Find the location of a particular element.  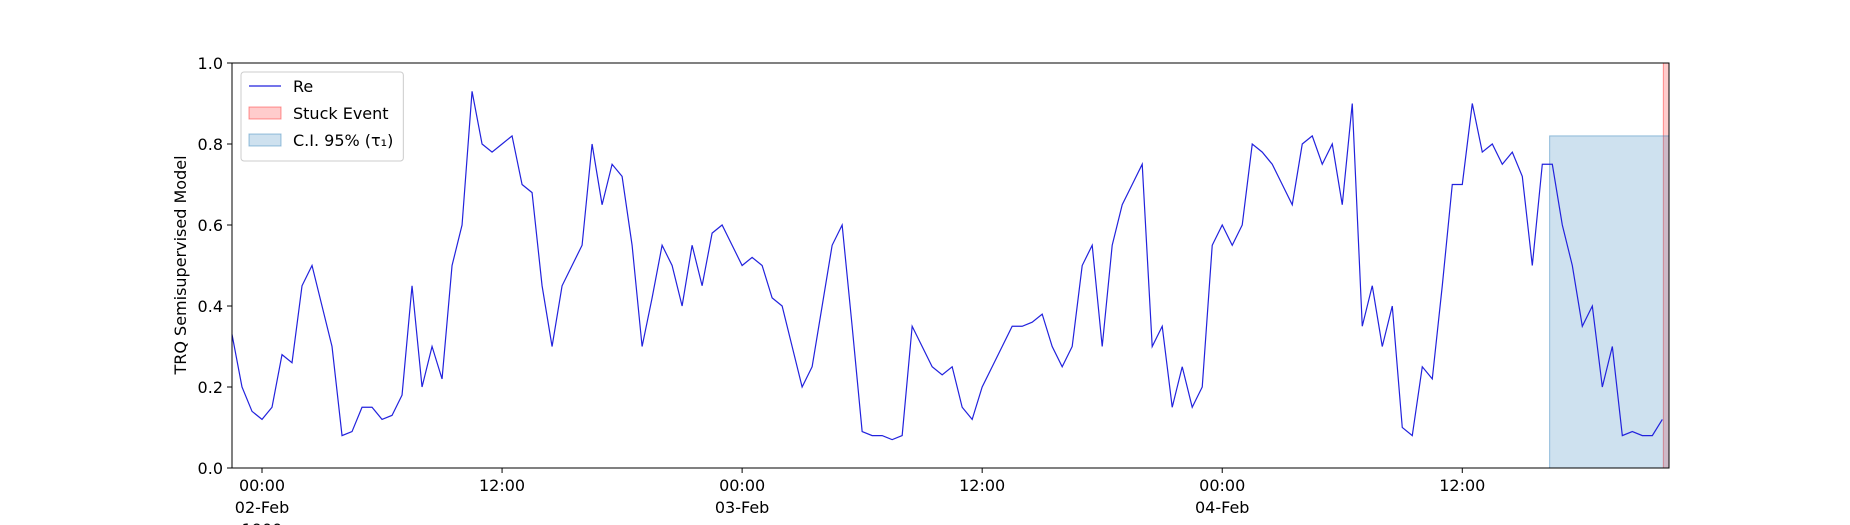

y-tick-label: 0.6 is located at coordinates (210, 225).